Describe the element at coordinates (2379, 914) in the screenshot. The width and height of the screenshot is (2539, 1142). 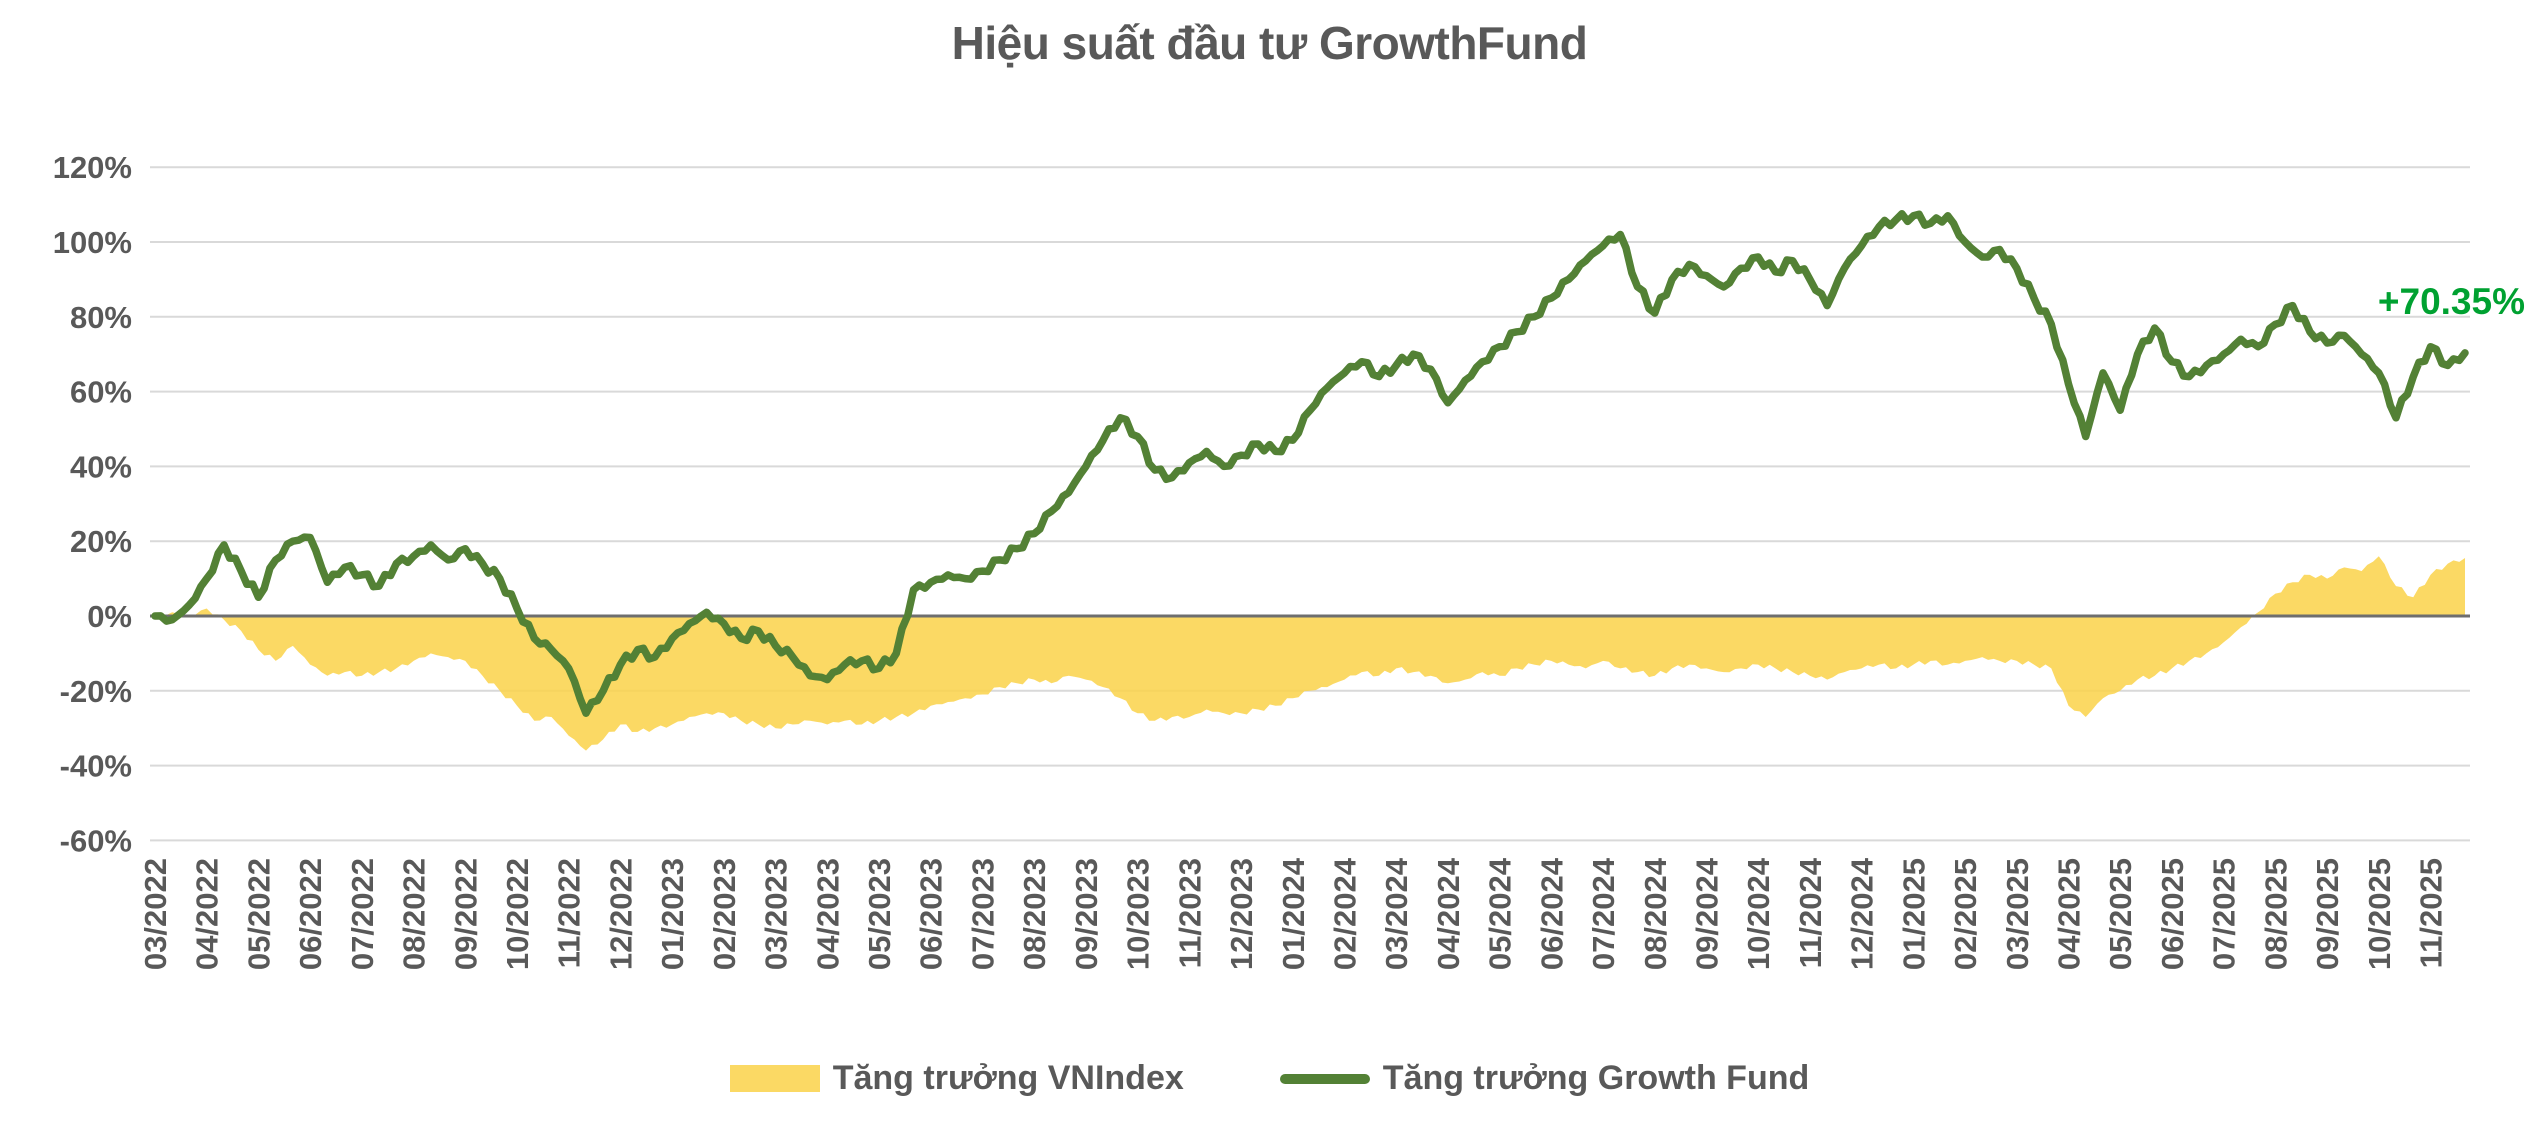
I see `x-tick-label: 10/2025` at that location.